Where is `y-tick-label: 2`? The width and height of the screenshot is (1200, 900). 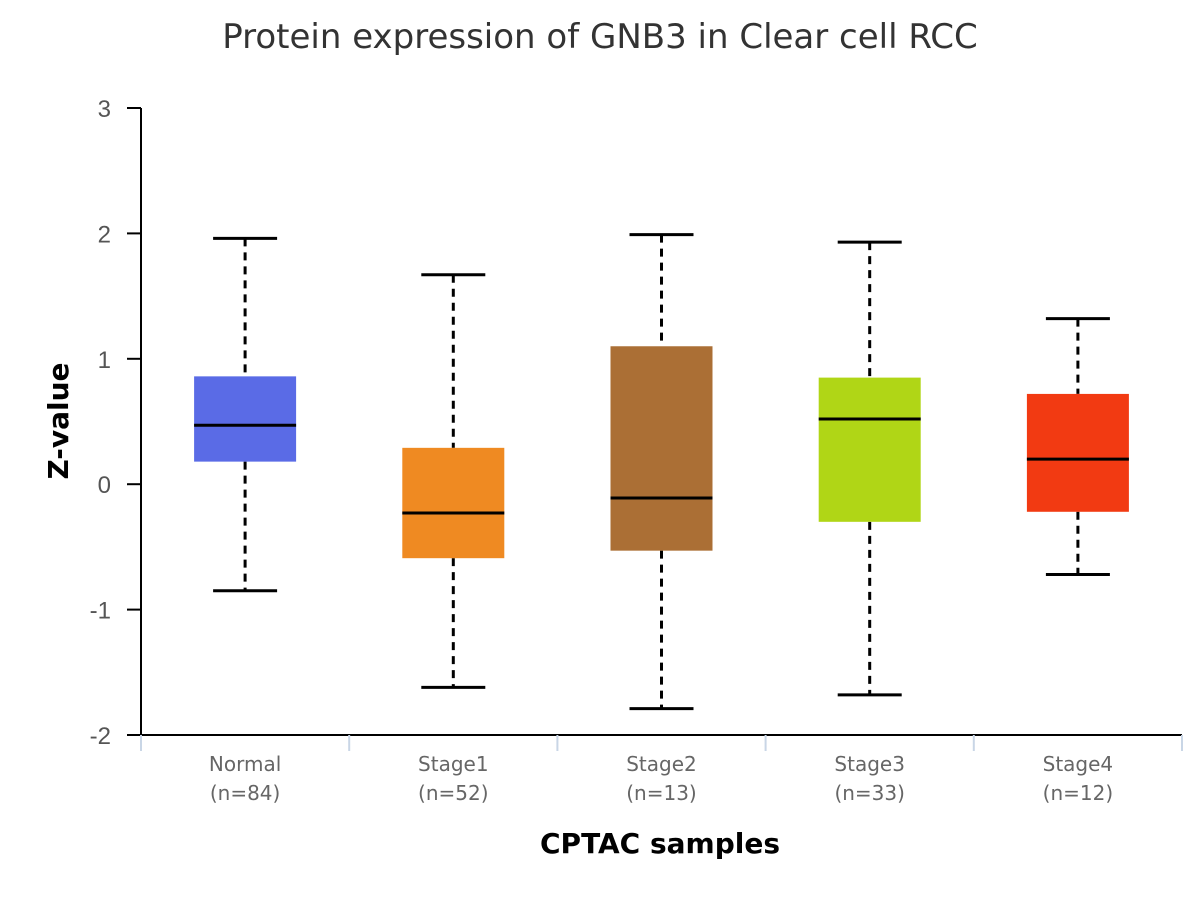 y-tick-label: 2 is located at coordinates (104, 234).